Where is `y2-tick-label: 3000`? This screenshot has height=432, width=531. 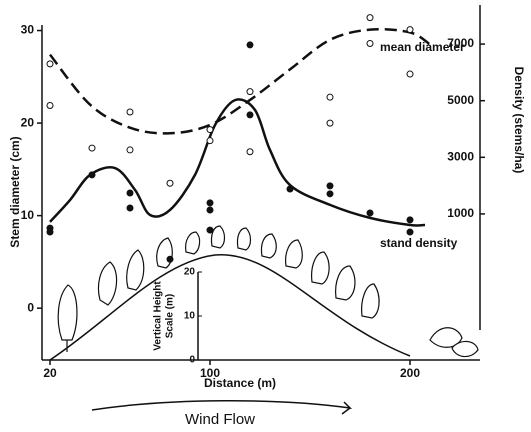 y2-tick-label: 3000 is located at coordinates (460, 156).